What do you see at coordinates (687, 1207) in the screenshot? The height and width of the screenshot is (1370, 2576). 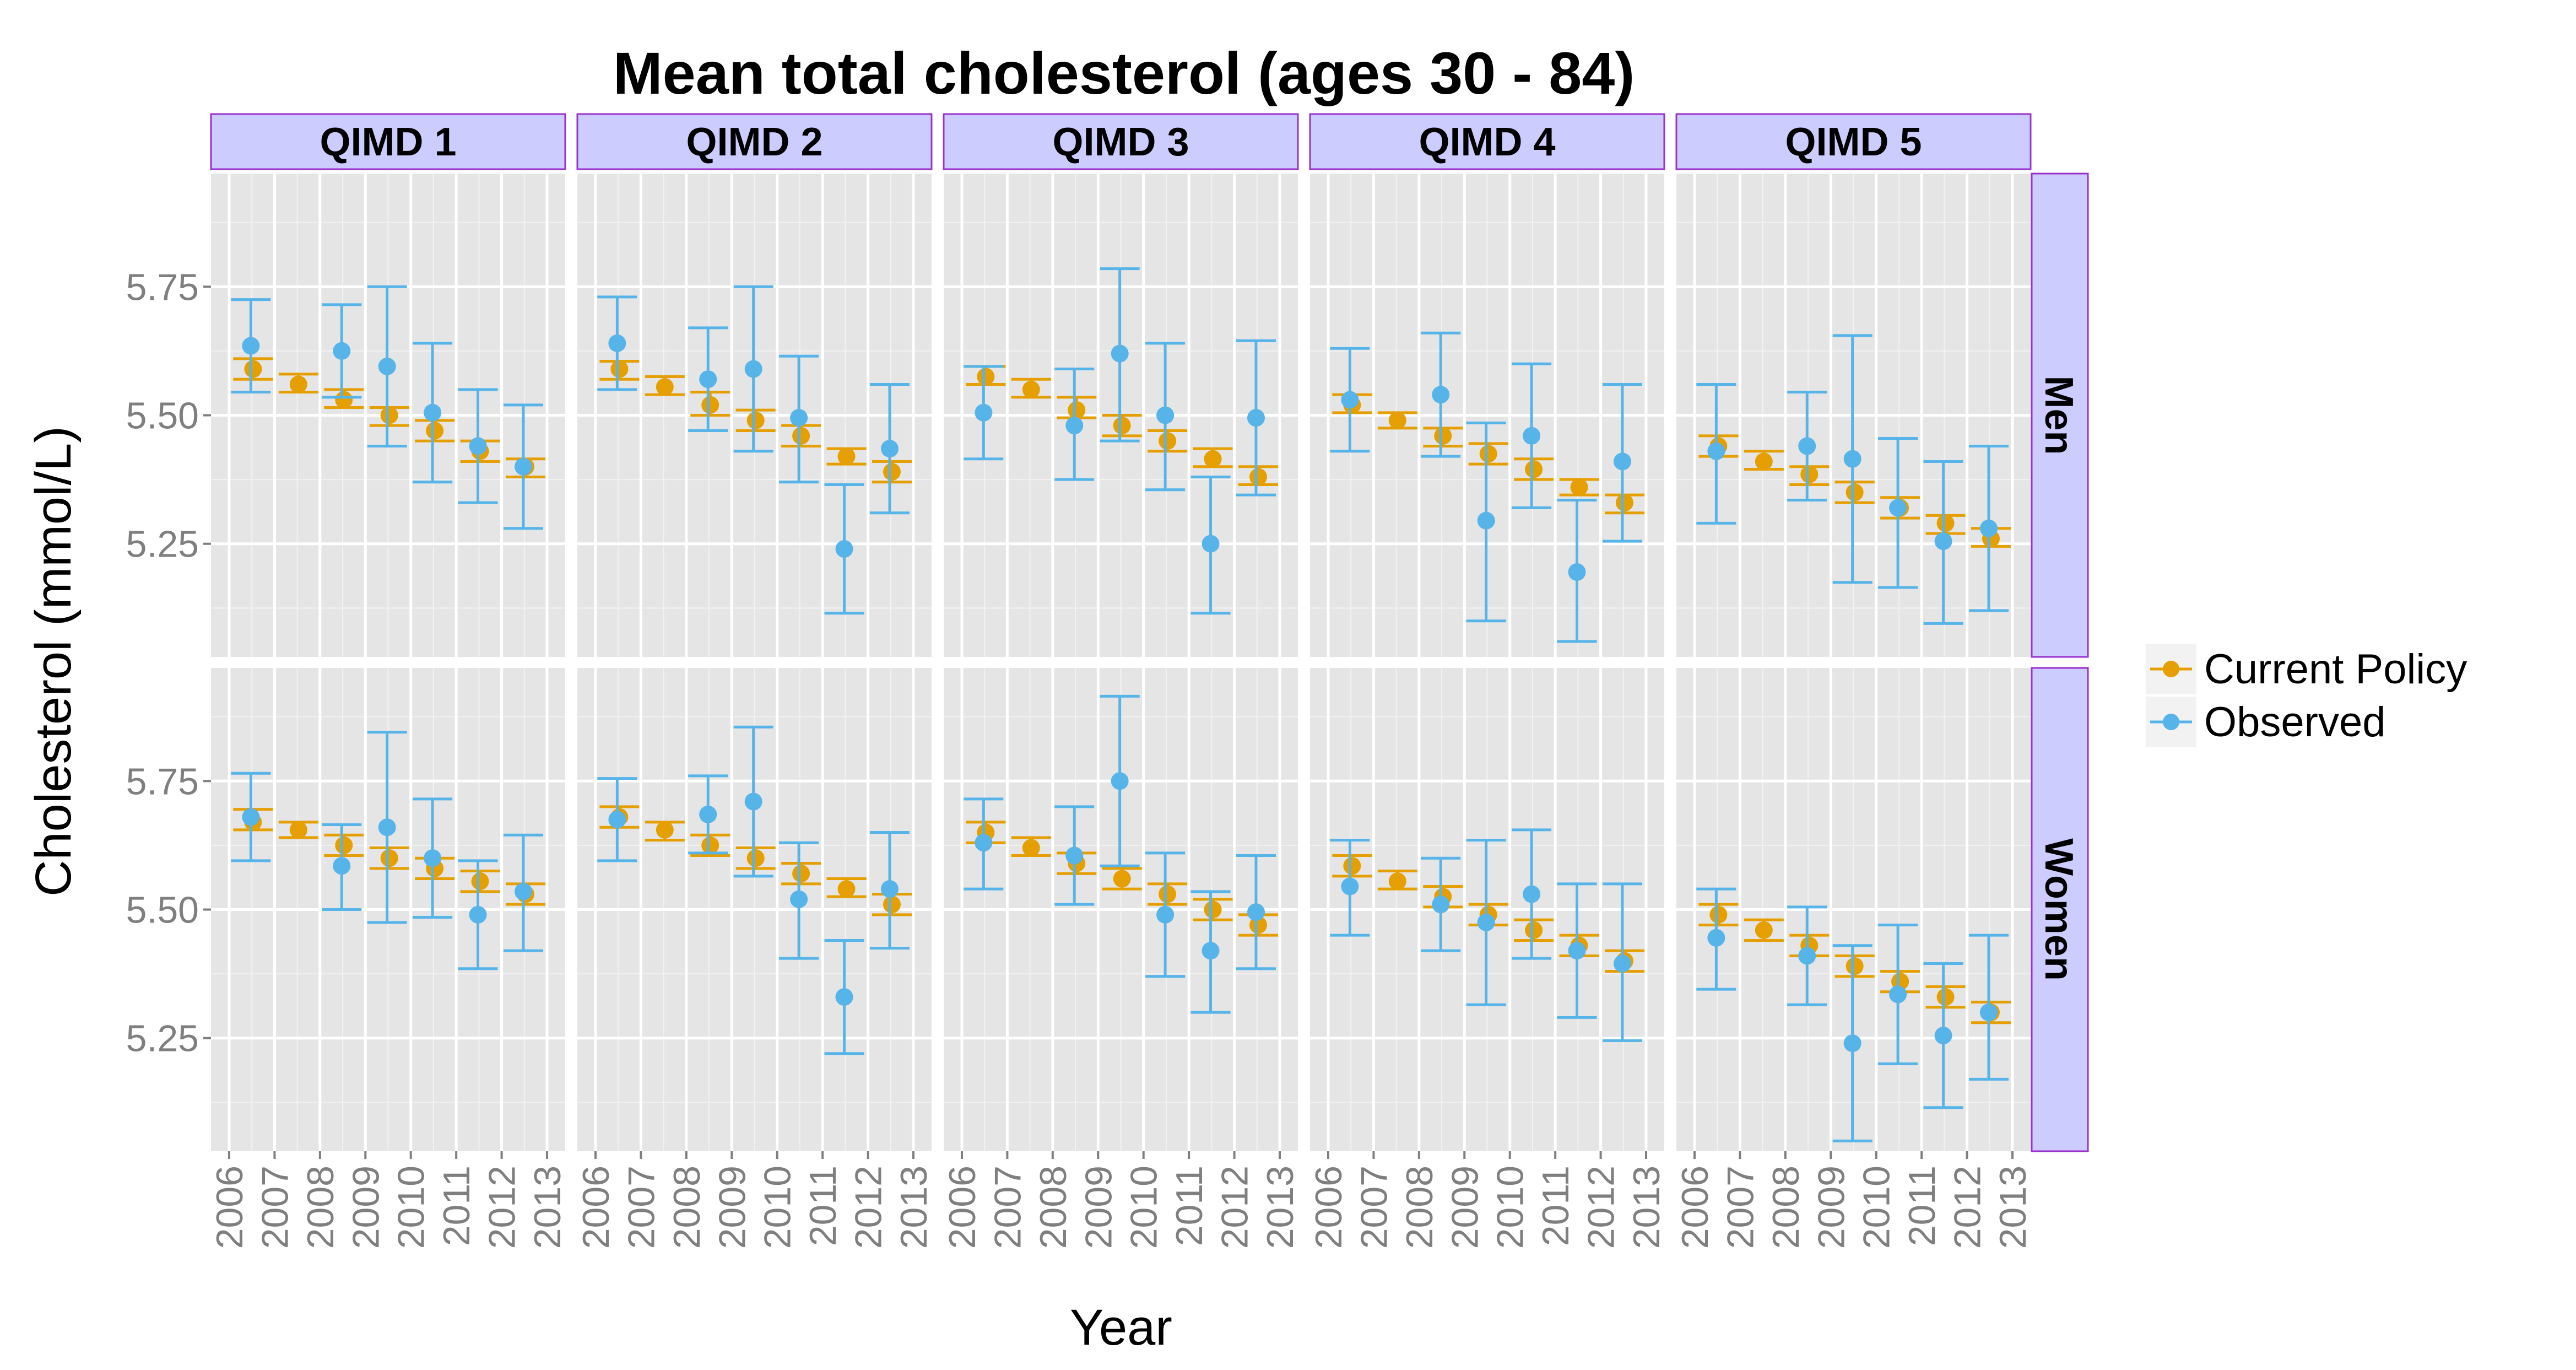 I see `x-tick-label: 2008` at bounding box center [687, 1207].